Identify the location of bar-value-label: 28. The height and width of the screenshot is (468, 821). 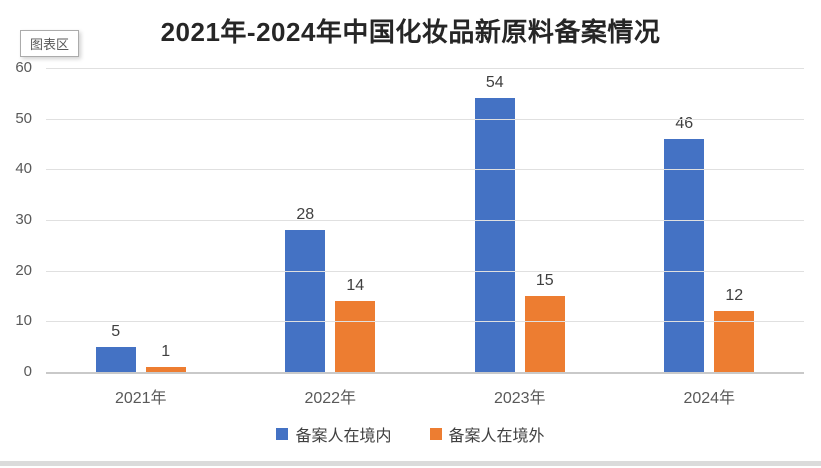
(305, 215).